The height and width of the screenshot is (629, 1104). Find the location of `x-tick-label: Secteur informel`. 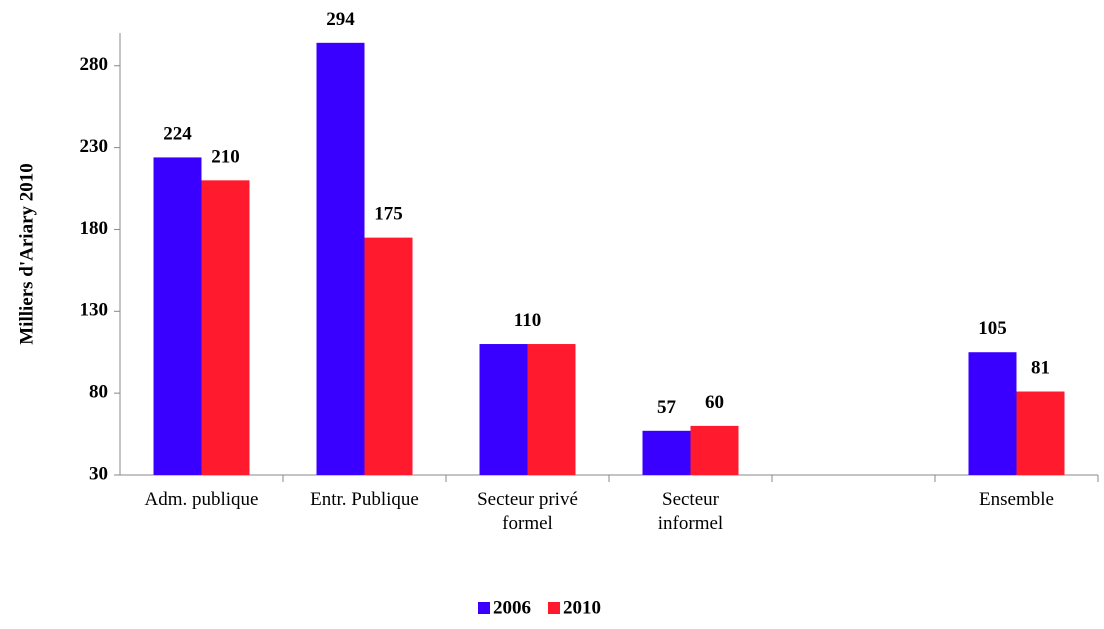

x-tick-label: Secteur informel is located at coordinates (690, 511).